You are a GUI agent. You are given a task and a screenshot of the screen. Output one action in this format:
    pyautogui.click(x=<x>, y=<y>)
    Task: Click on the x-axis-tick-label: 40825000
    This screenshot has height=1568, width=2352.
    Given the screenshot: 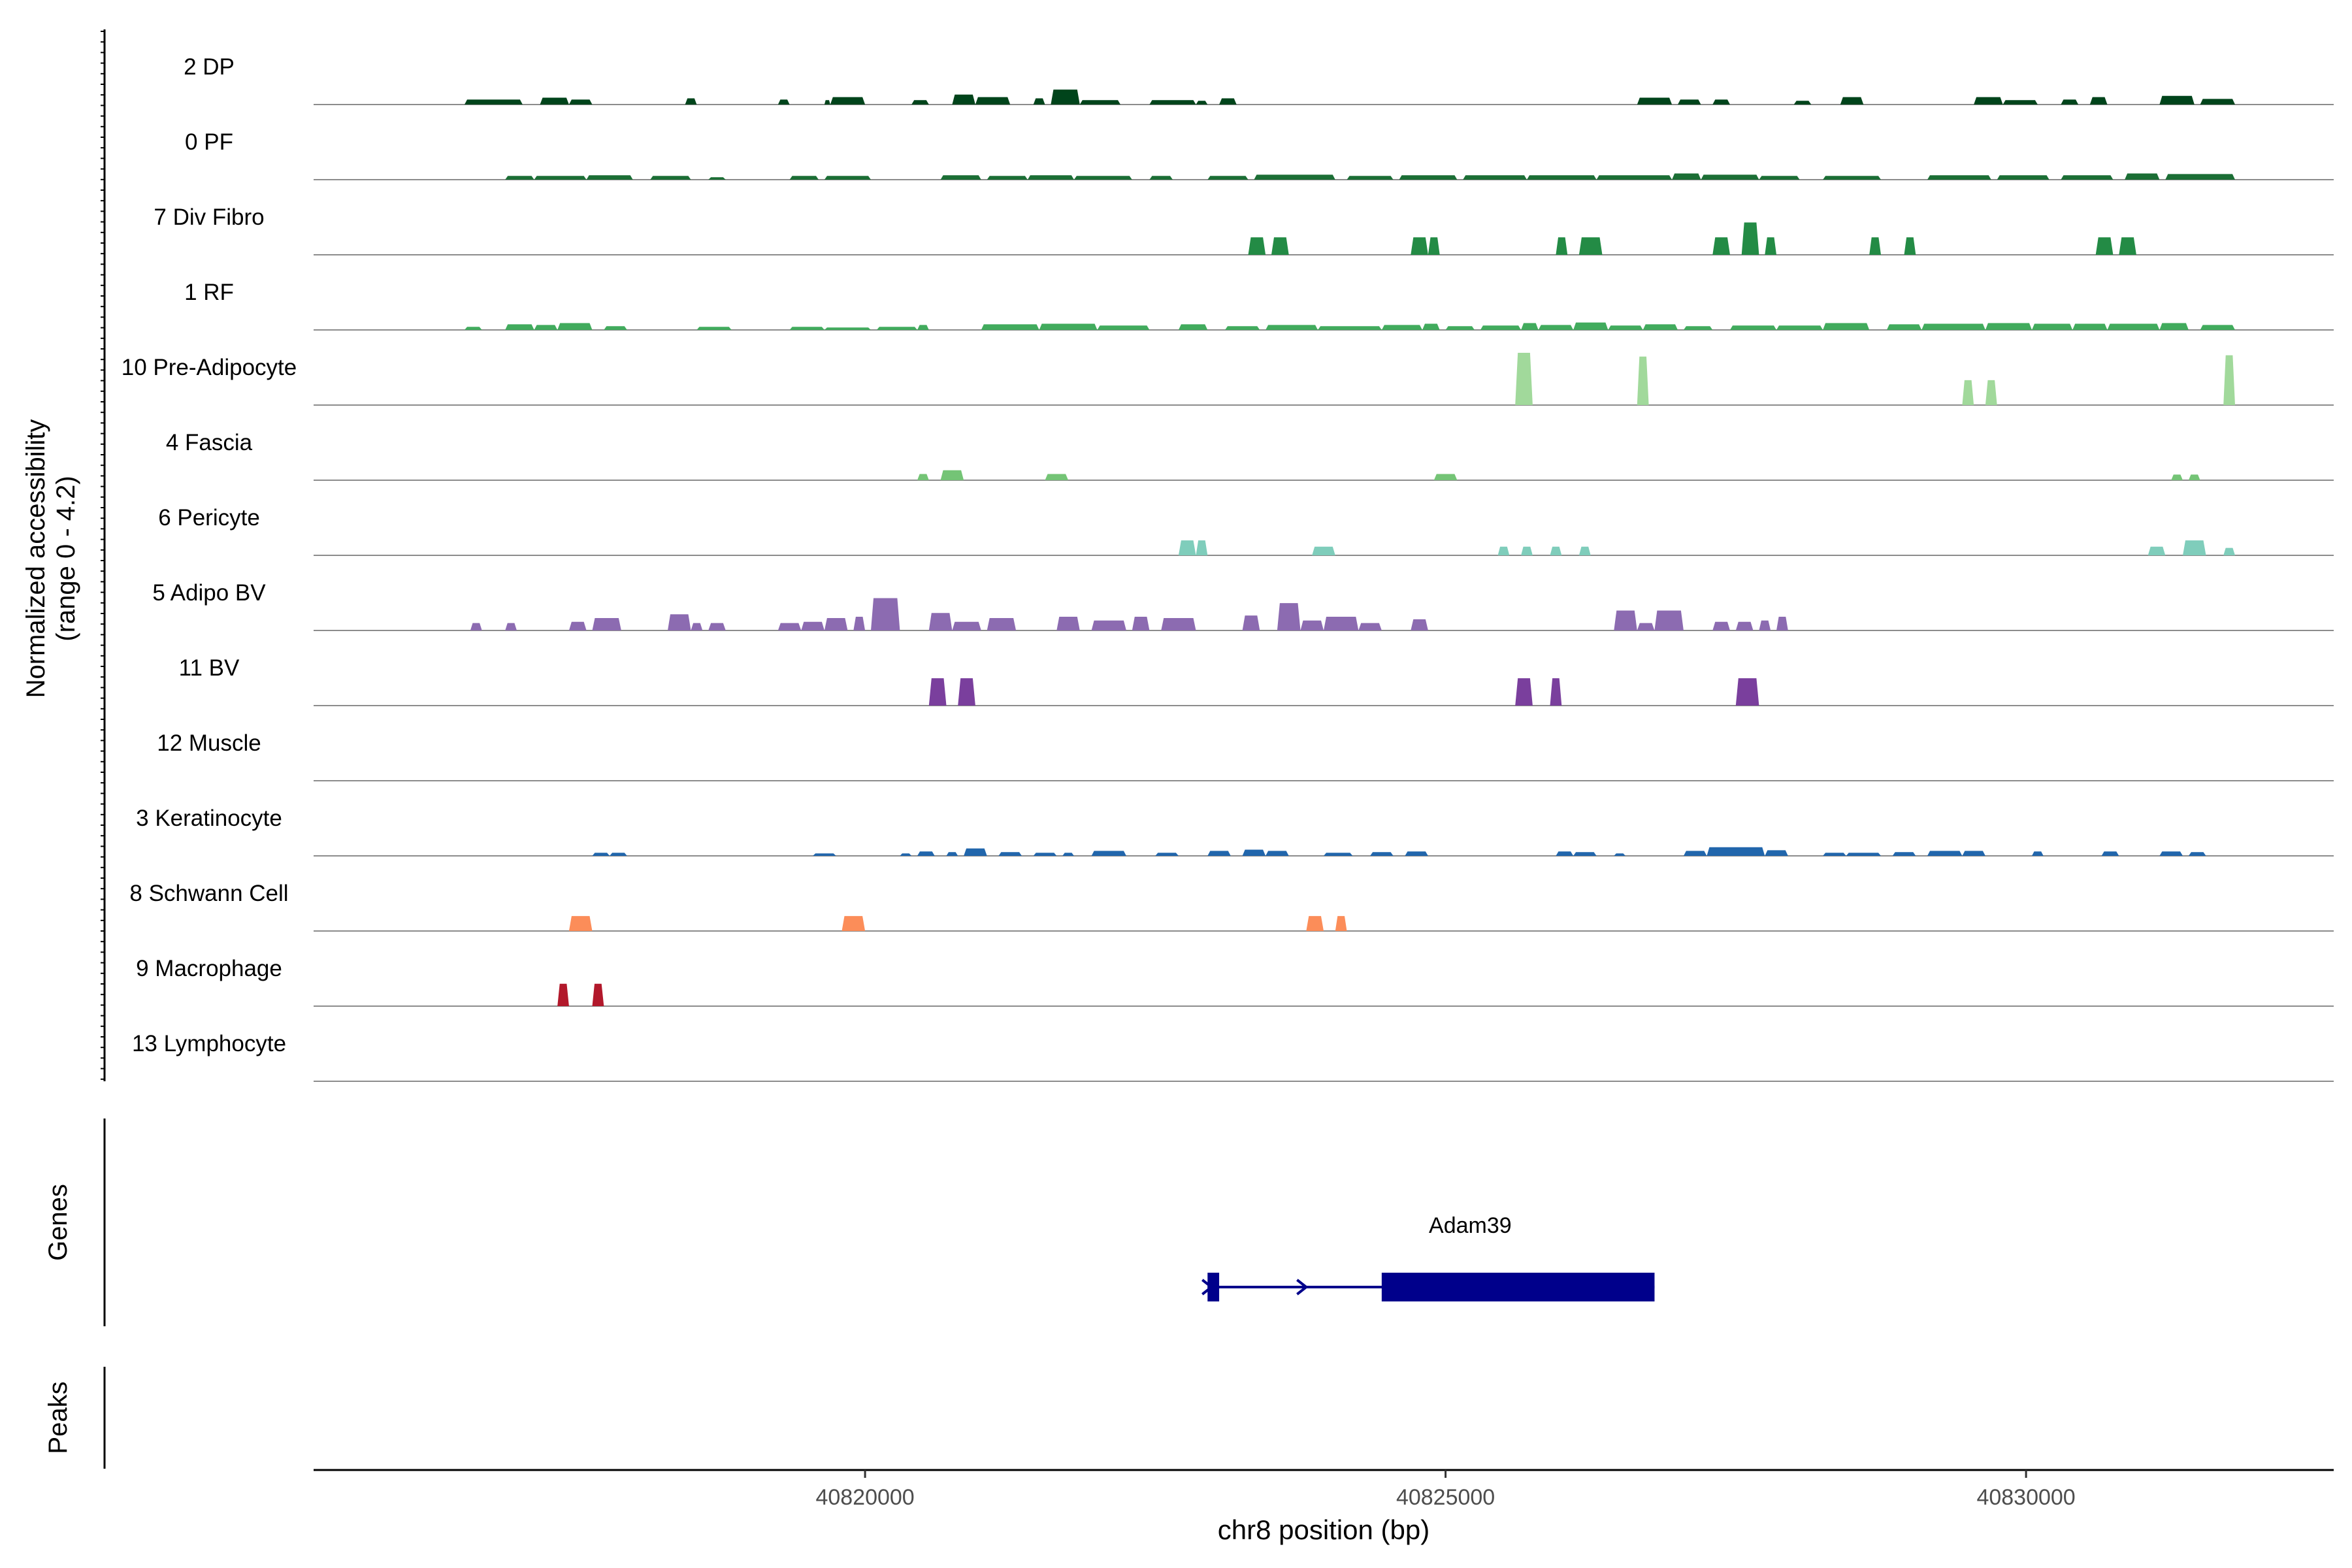 What is the action you would take?
    pyautogui.click(x=1445, y=1497)
    